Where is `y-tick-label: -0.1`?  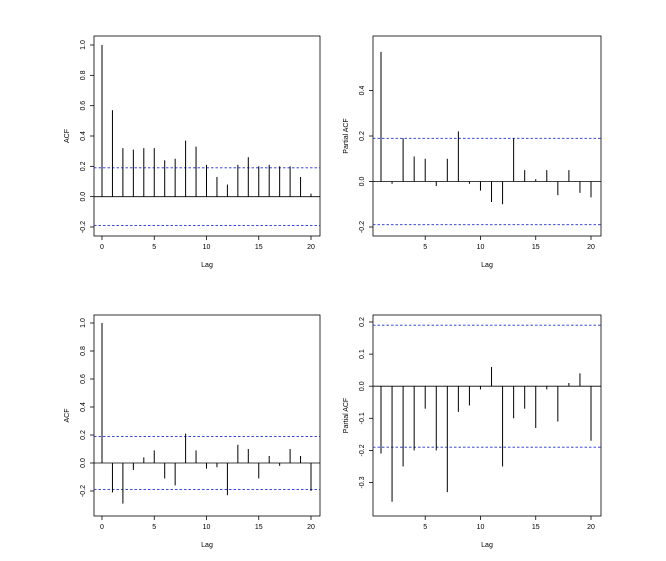 y-tick-label: -0.1 is located at coordinates (362, 418).